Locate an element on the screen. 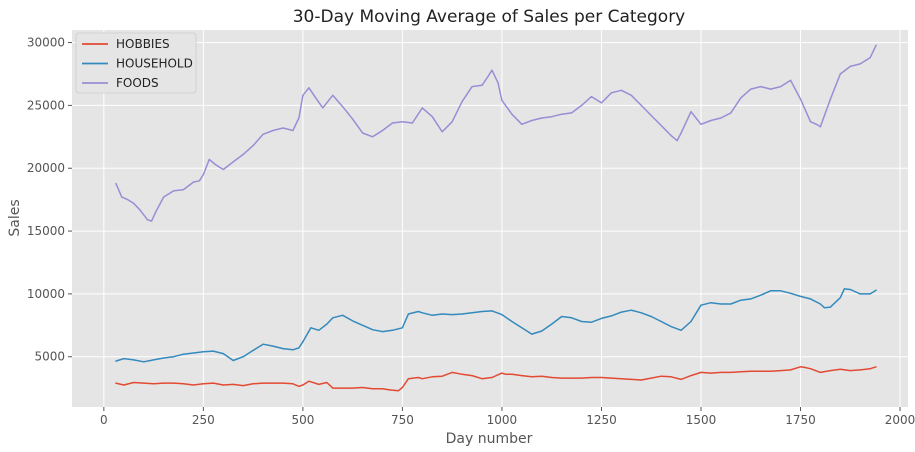 The width and height of the screenshot is (915, 452). x-tick-label: 1250 is located at coordinates (601, 420).